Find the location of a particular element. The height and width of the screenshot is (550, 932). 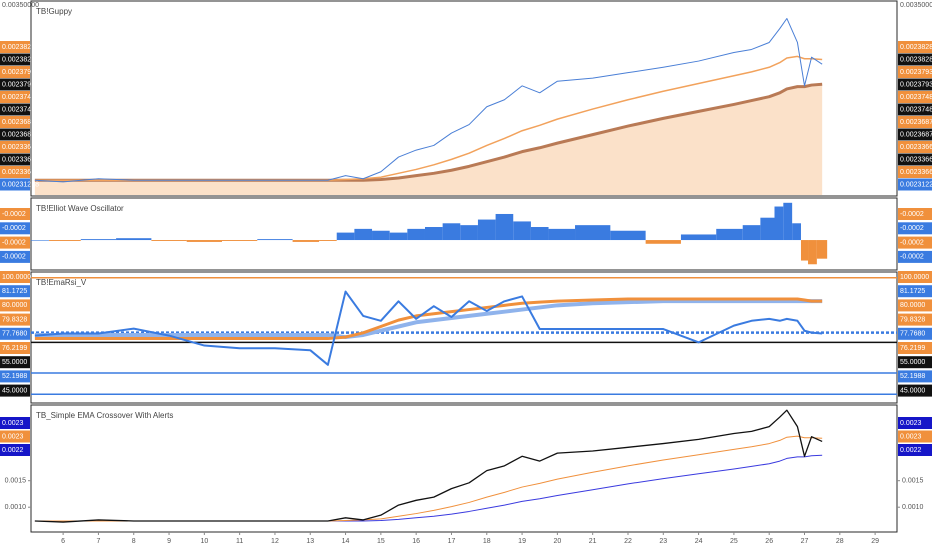

x-tick-label: 8 is located at coordinates (134, 541).